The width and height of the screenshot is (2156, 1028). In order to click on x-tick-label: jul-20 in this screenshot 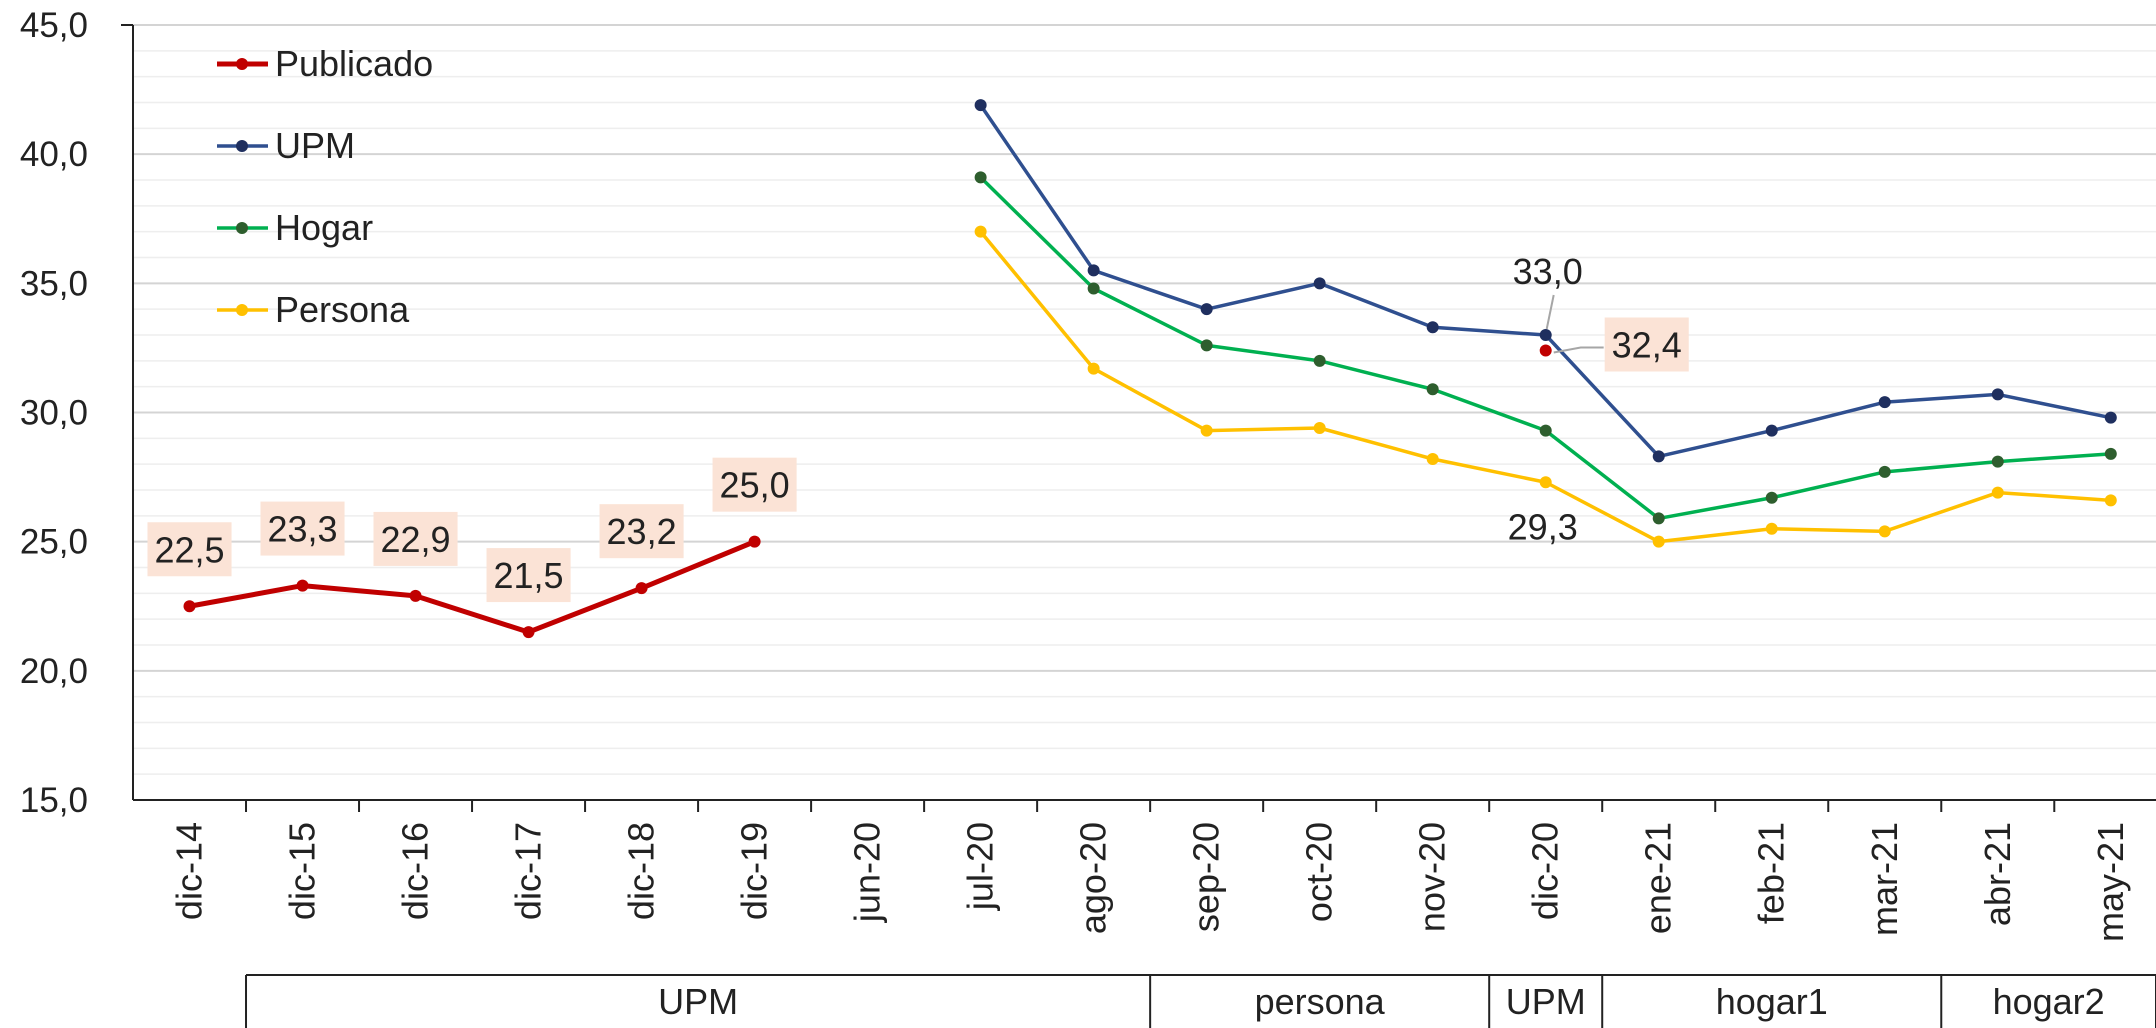, I will do `click(980, 866)`.